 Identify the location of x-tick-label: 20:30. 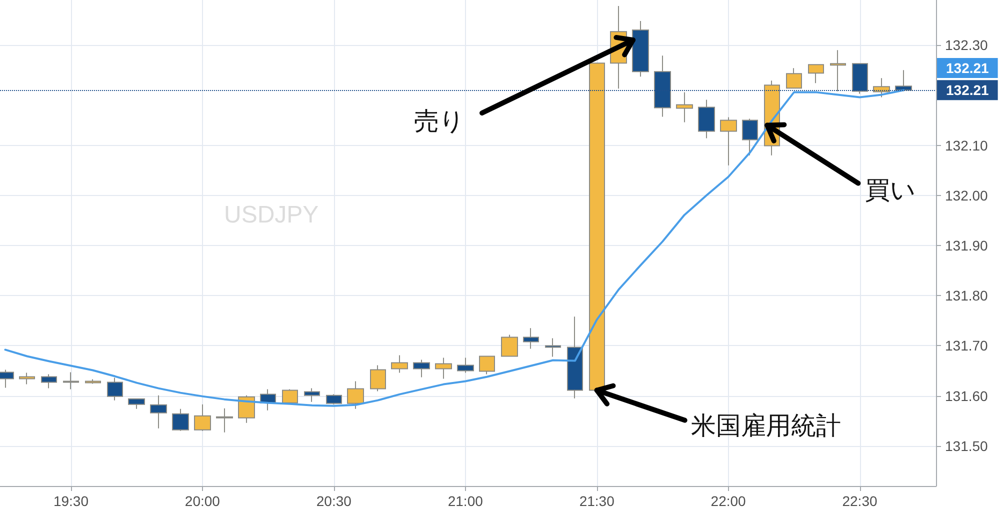
(334, 501).